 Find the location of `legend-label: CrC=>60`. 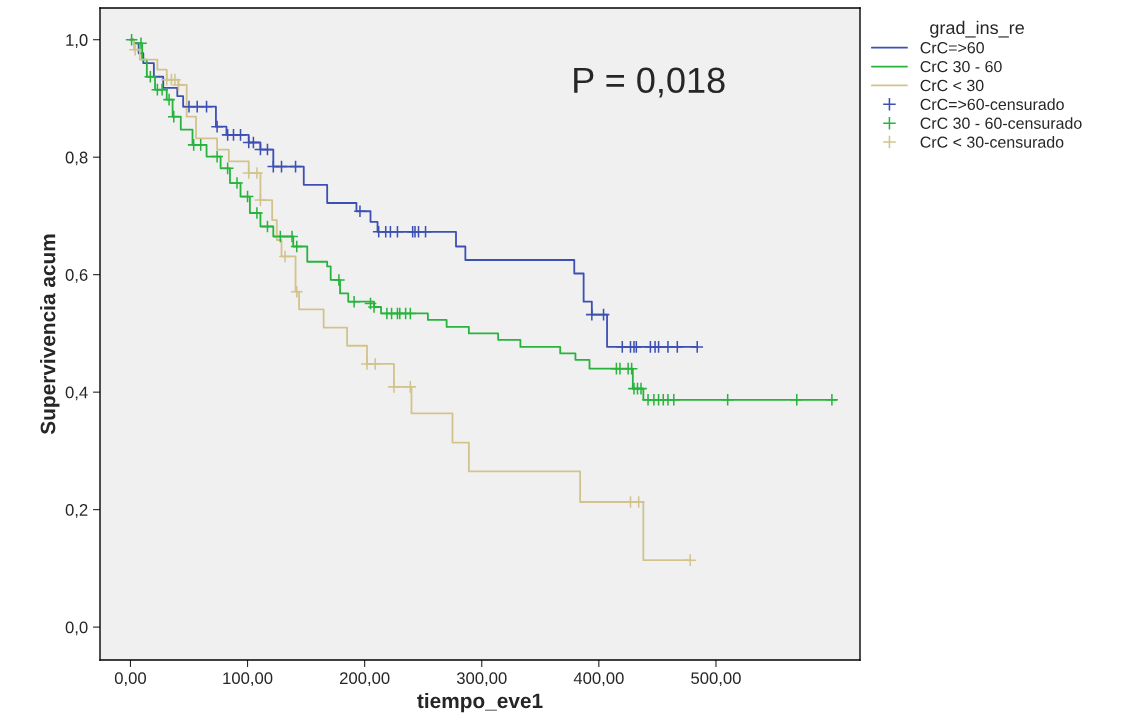

legend-label: CrC=>60 is located at coordinates (952, 48).